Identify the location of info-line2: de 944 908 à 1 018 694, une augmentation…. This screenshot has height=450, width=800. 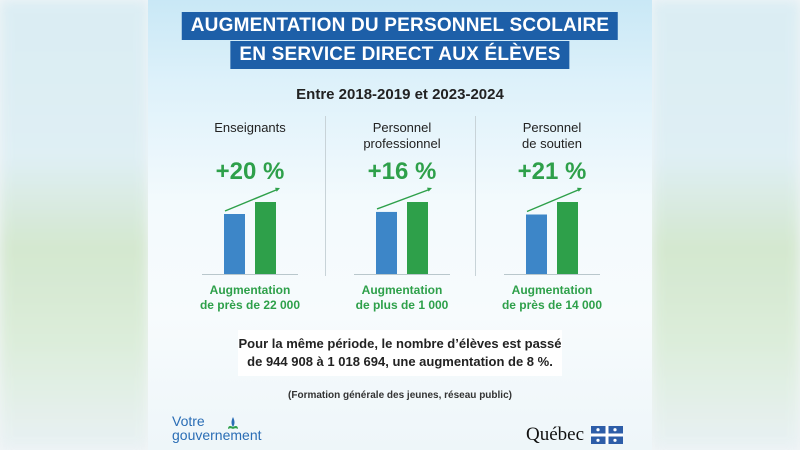
(400, 361).